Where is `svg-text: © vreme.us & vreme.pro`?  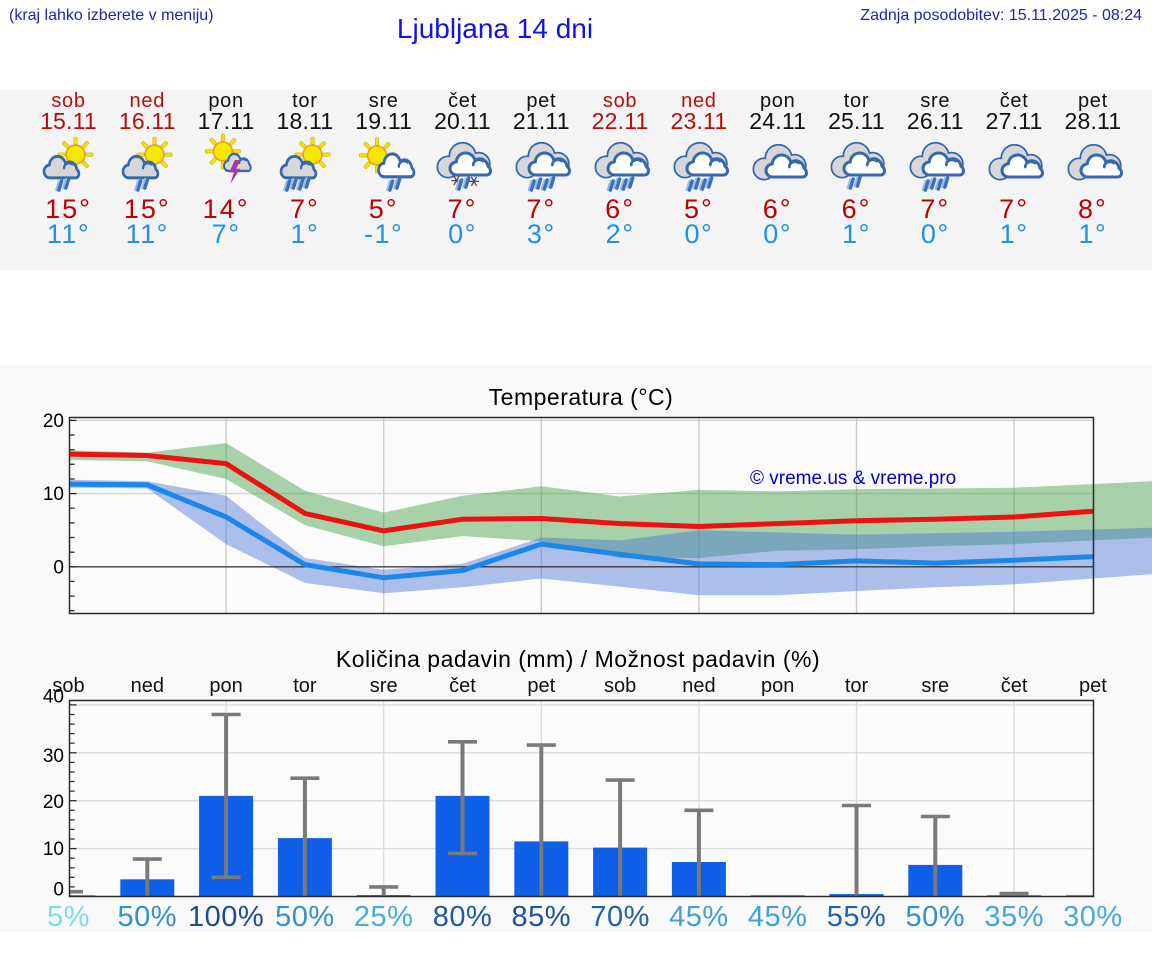 svg-text: © vreme.us & vreme.pro is located at coordinates (853, 478).